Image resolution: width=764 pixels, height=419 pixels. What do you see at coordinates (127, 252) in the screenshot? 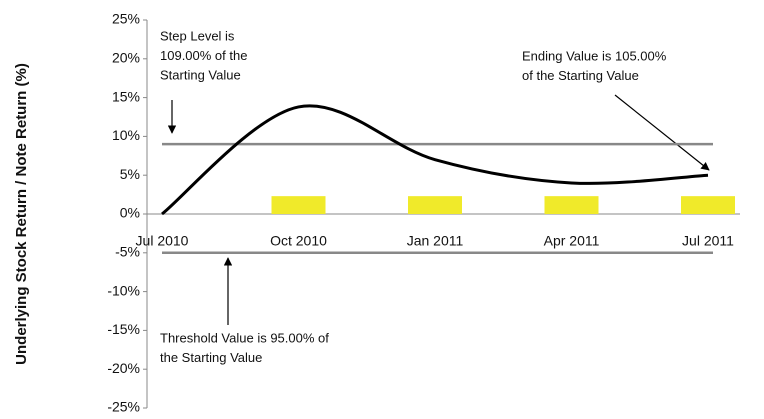
I see `y-tick-label: -5%` at bounding box center [127, 252].